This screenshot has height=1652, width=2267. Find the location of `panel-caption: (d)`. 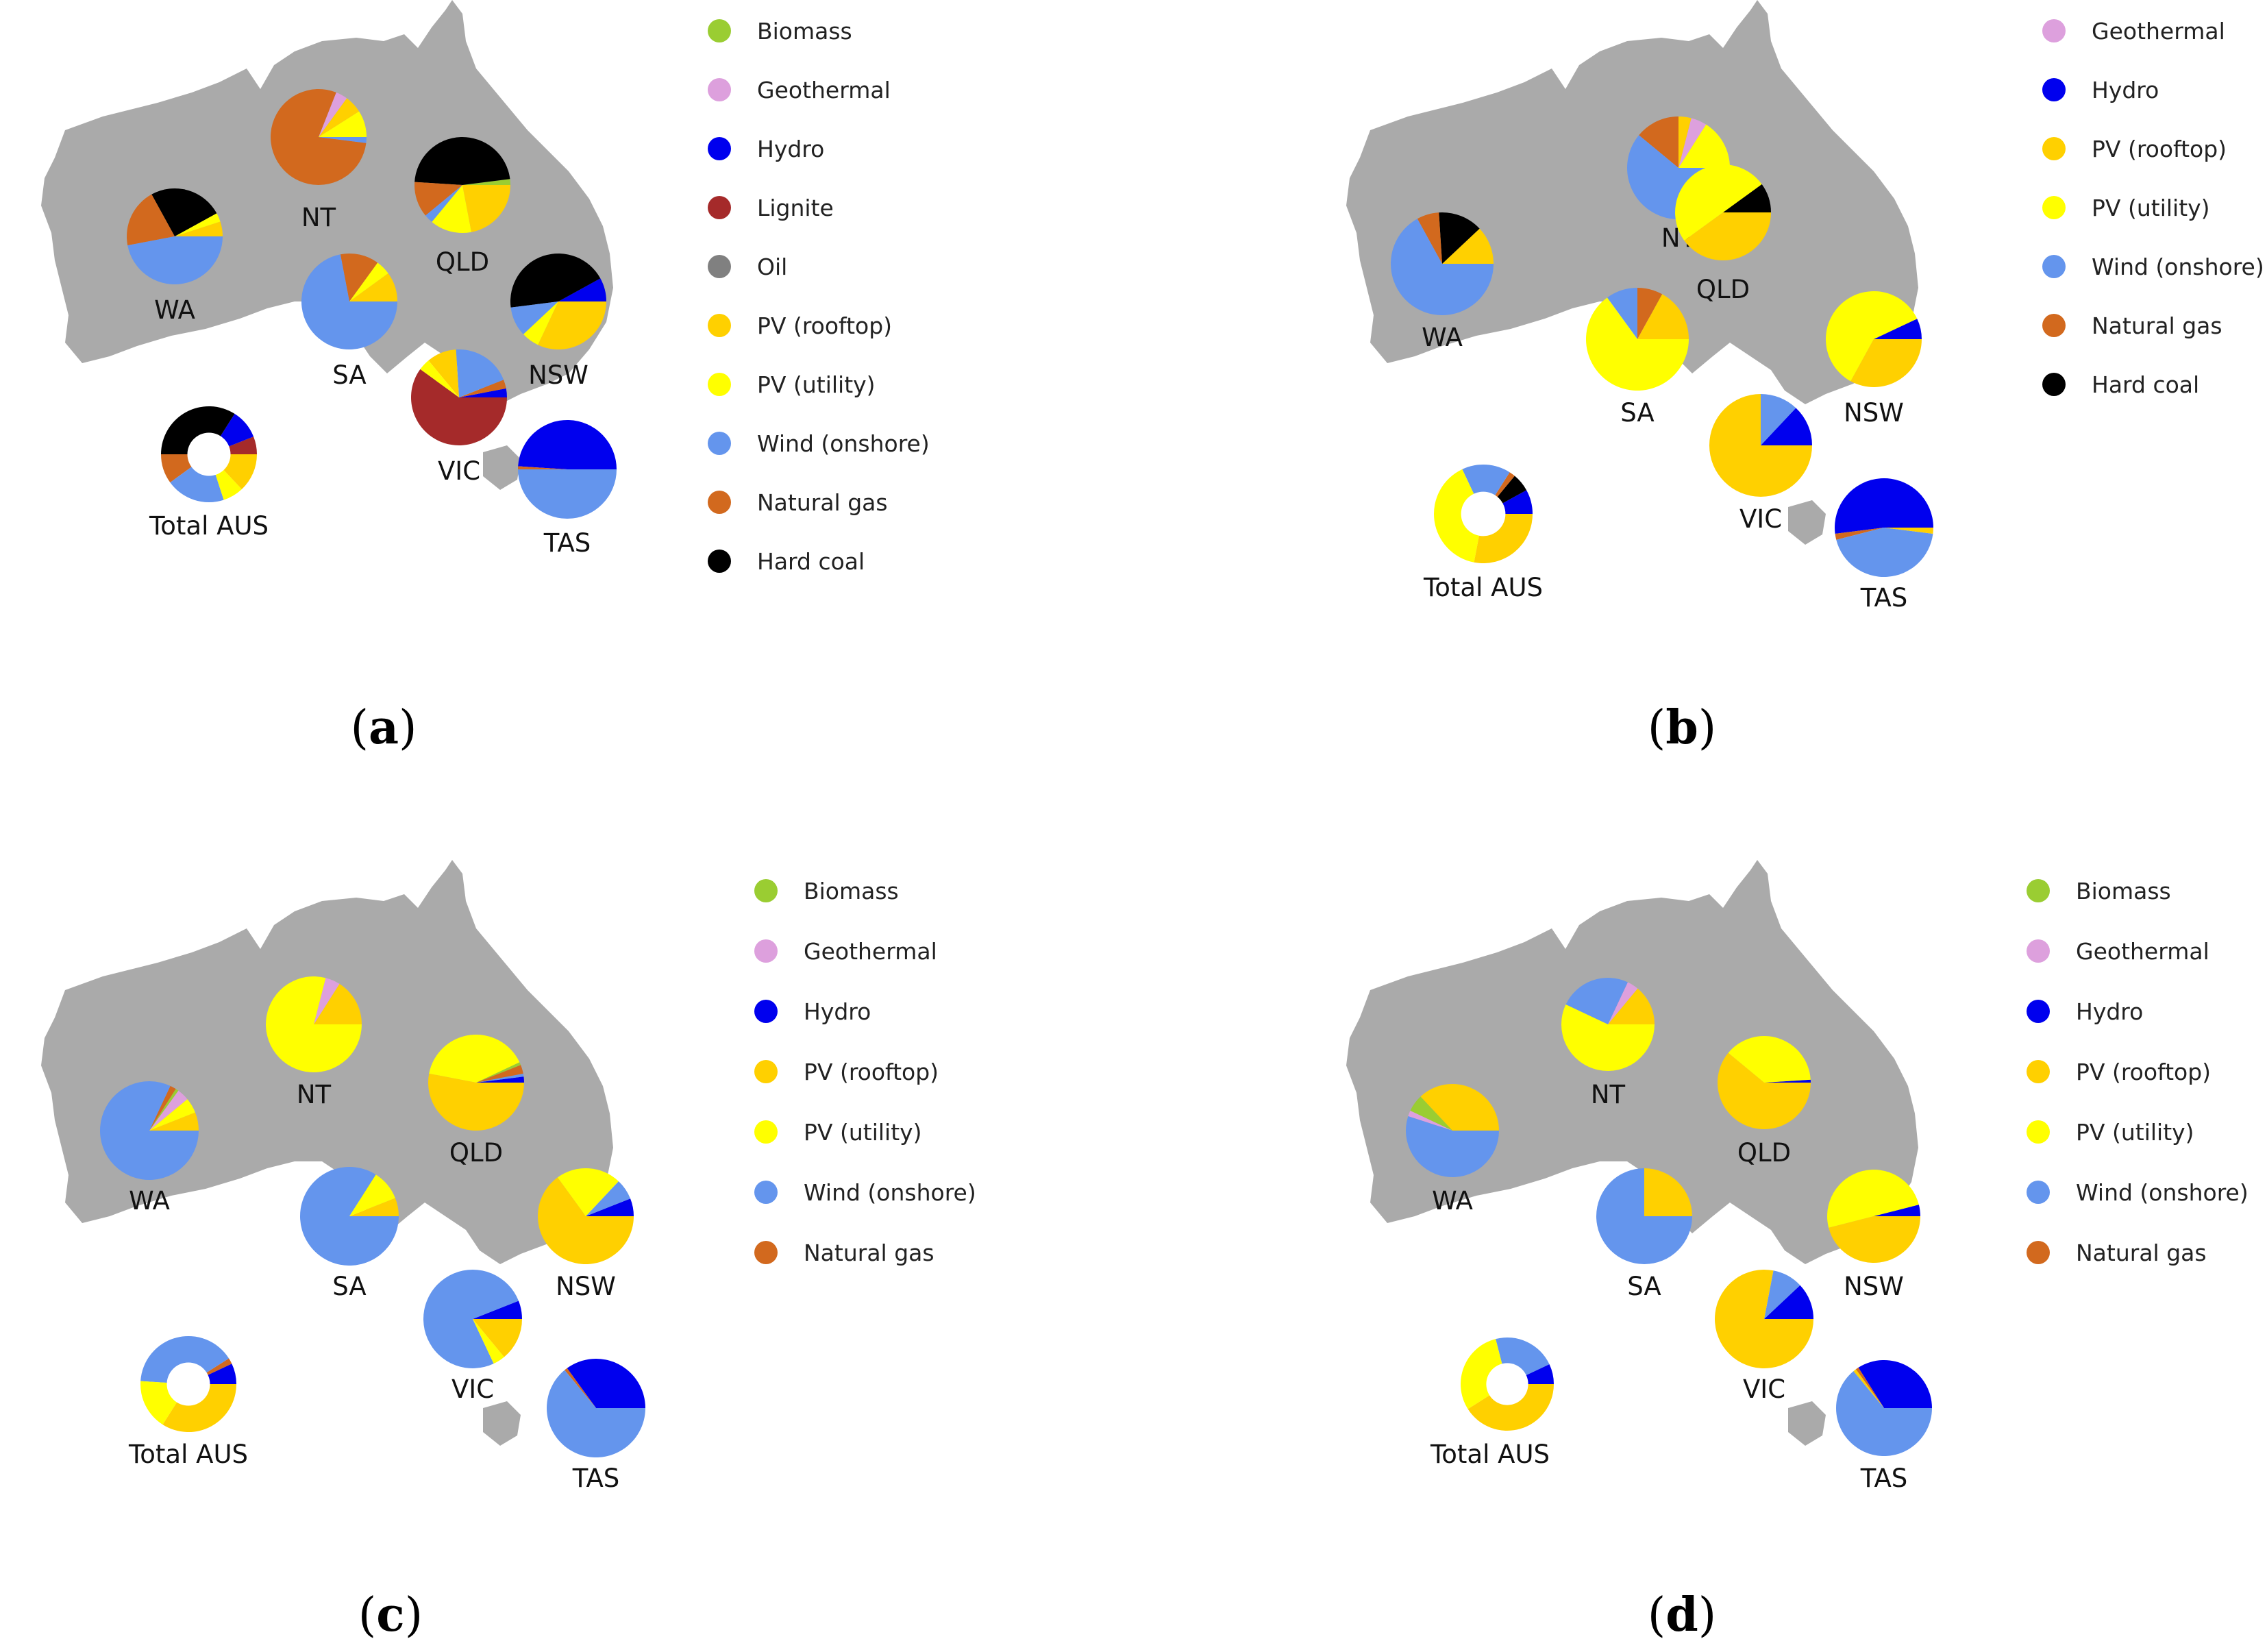

panel-caption: (d) is located at coordinates (1682, 1615).